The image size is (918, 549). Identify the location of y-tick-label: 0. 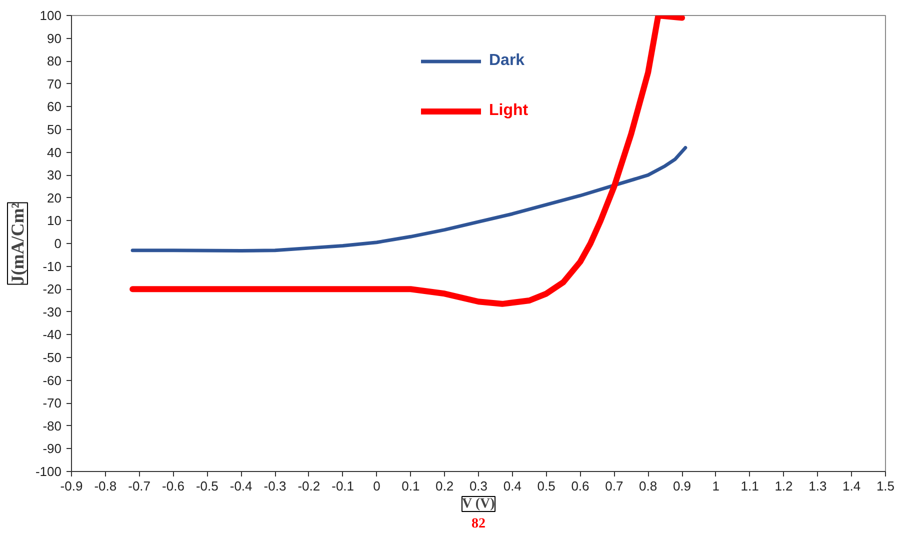
(58, 243).